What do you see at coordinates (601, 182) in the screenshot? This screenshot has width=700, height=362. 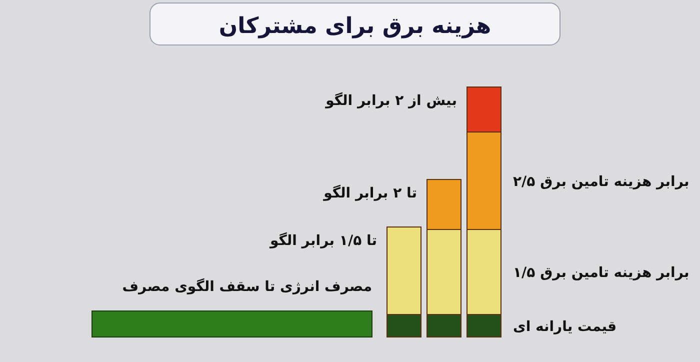 I see `series-label: ۲/۵ برابر هزینه تامین برق` at bounding box center [601, 182].